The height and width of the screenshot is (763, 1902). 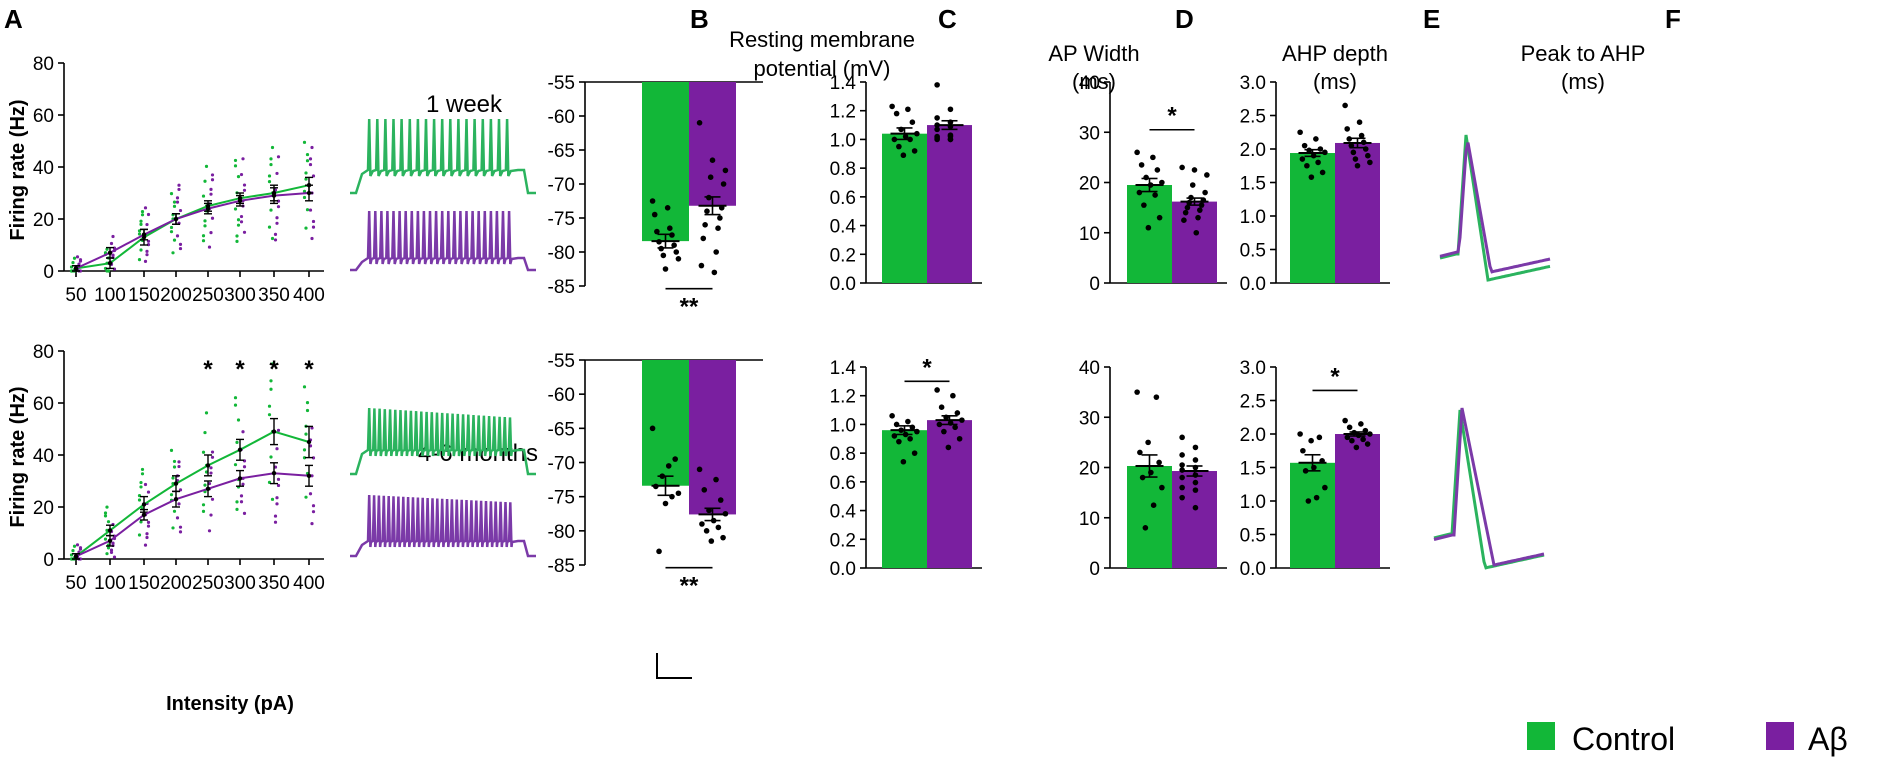 I want to click on A2-xtick-label: 200, so click(x=176, y=583).